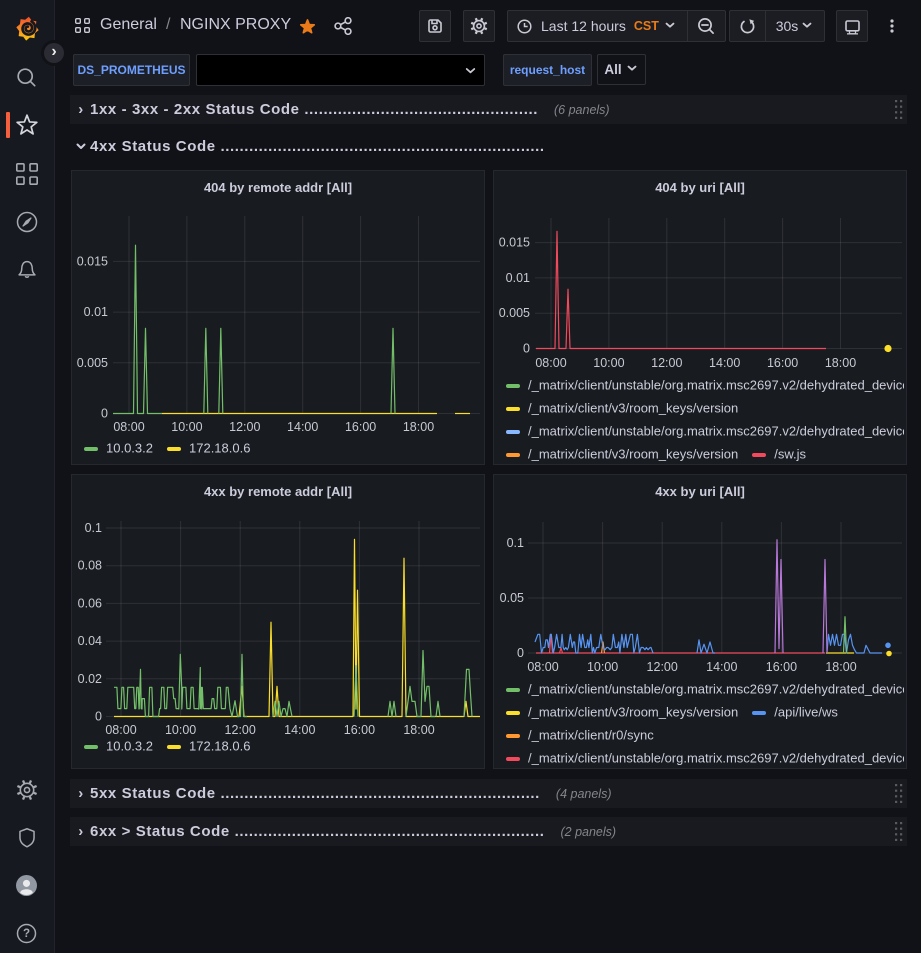 This screenshot has height=953, width=921. What do you see at coordinates (90, 566) in the screenshot?
I see `svg-text: 0.08` at bounding box center [90, 566].